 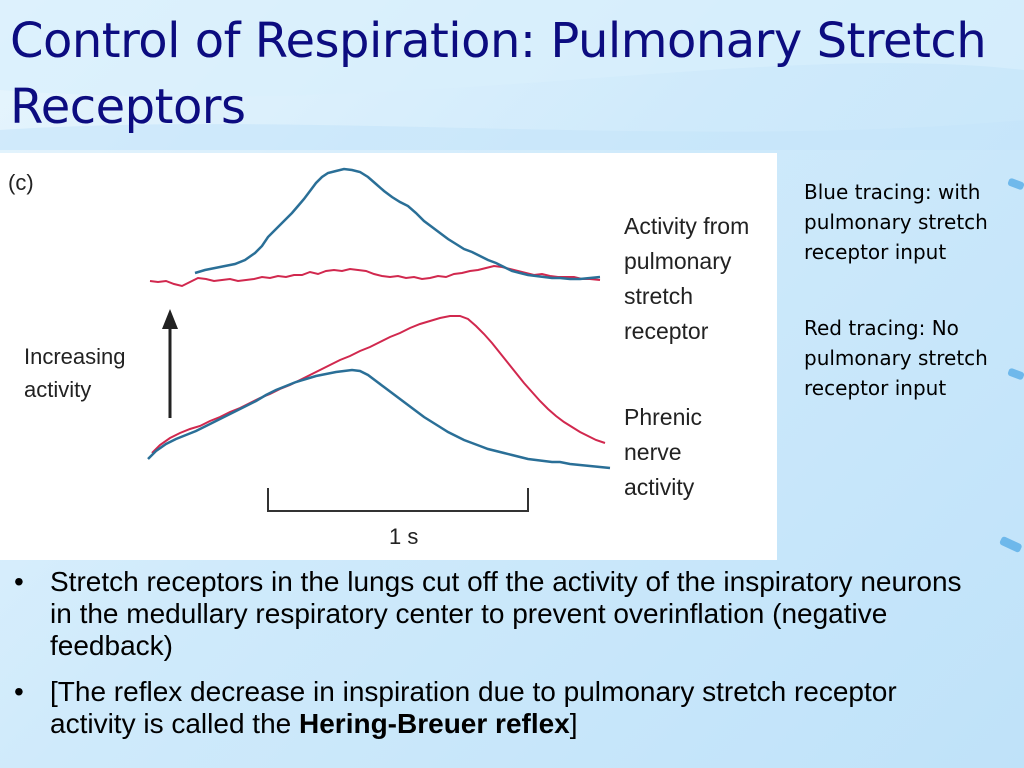 I want to click on bottom-trace-label-line: nerve, so click(x=653, y=452).